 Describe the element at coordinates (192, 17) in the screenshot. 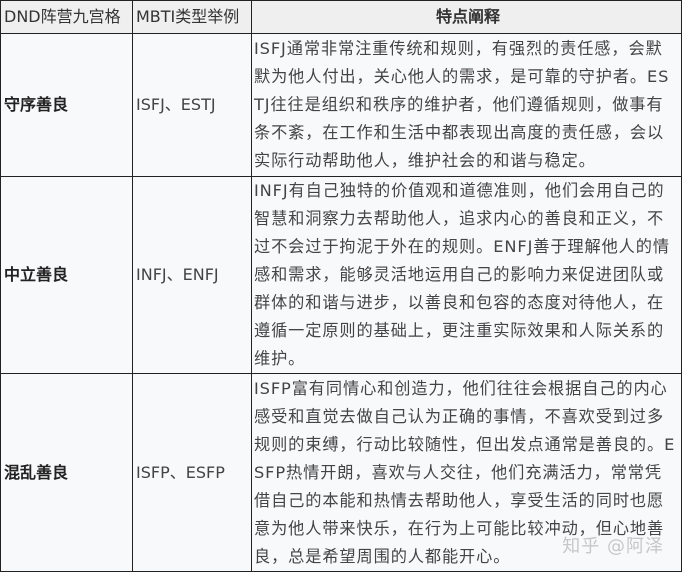

I see `header-mbti: MBTI类型举例` at that location.